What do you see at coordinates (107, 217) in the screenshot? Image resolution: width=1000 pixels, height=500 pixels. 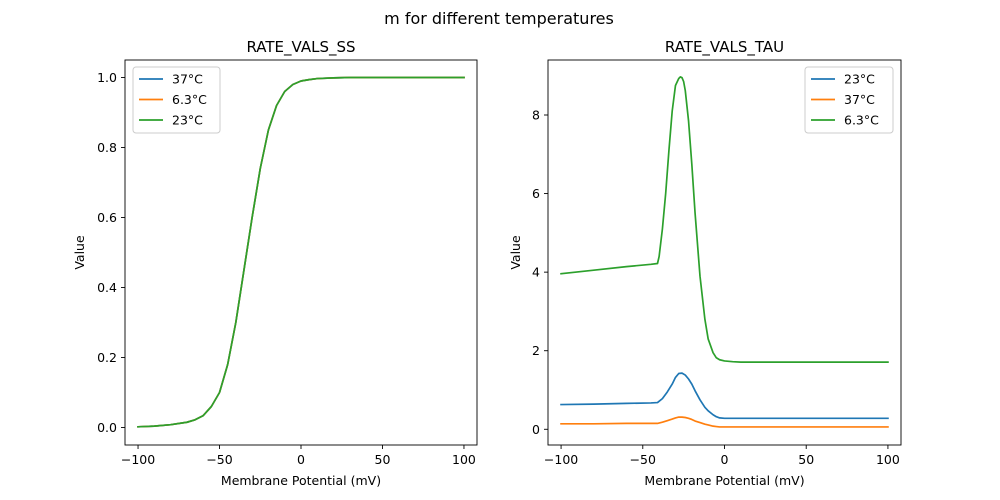 I see `y-tick-label: 0.6` at bounding box center [107, 217].